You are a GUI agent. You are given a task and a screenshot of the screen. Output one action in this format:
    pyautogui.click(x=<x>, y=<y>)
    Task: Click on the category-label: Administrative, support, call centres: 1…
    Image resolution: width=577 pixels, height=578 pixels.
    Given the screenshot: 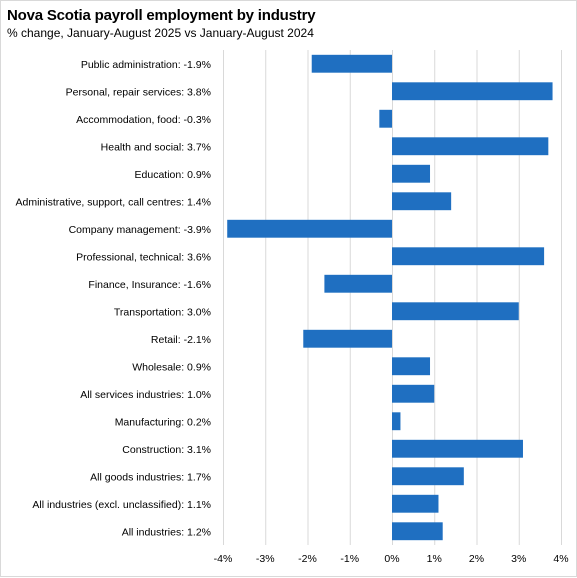 What is the action you would take?
    pyautogui.click(x=113, y=202)
    